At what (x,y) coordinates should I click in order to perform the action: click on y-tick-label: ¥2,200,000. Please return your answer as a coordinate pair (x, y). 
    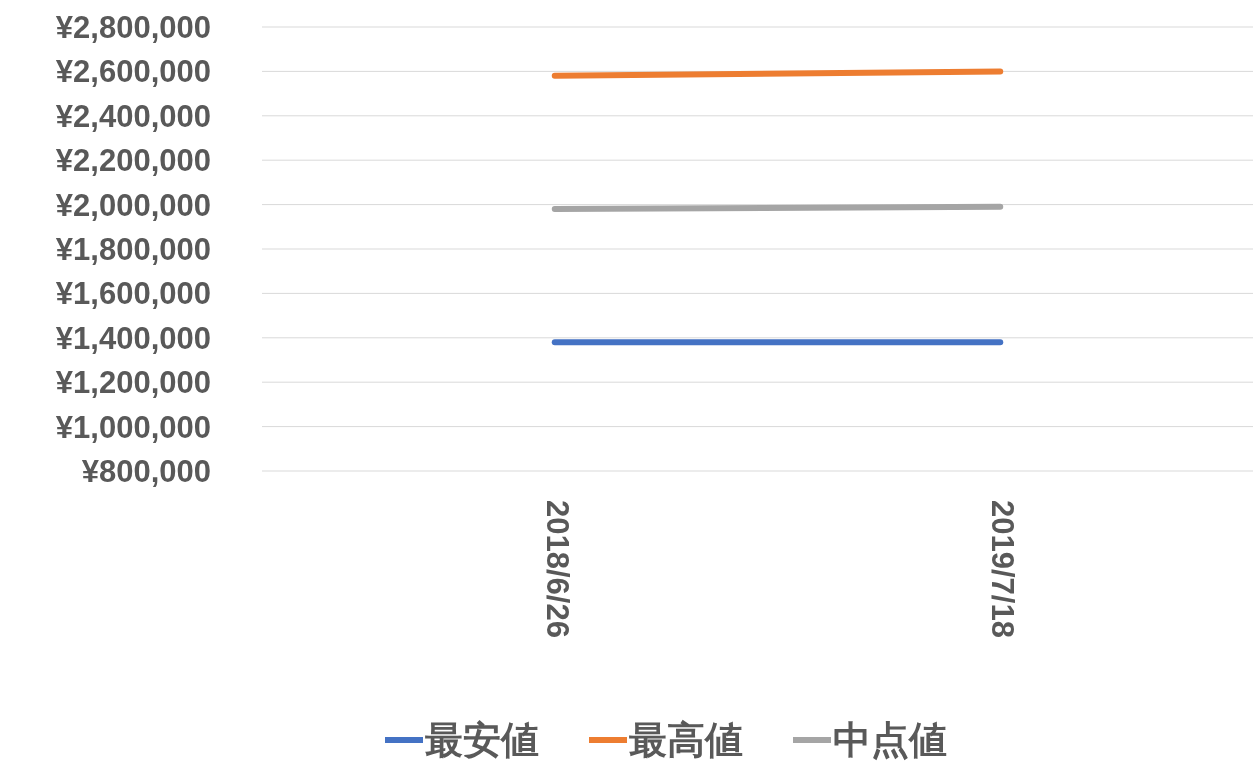
    Looking at the image, I should click on (133, 161).